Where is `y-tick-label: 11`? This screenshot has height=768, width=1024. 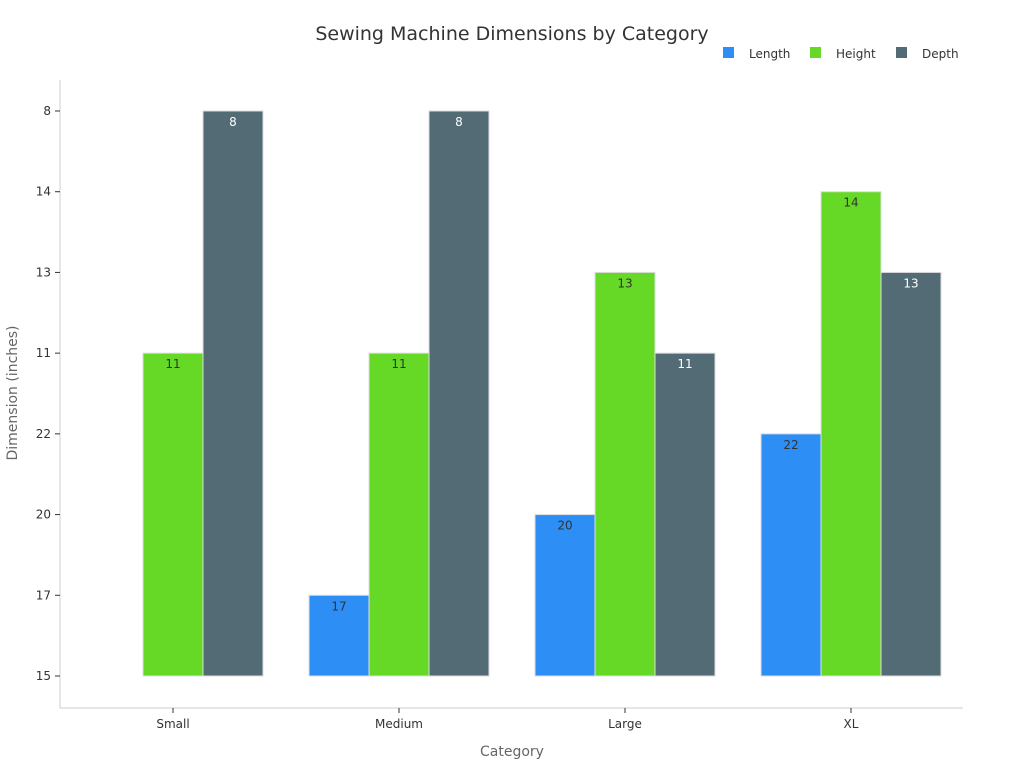
y-tick-label: 11 is located at coordinates (43, 353).